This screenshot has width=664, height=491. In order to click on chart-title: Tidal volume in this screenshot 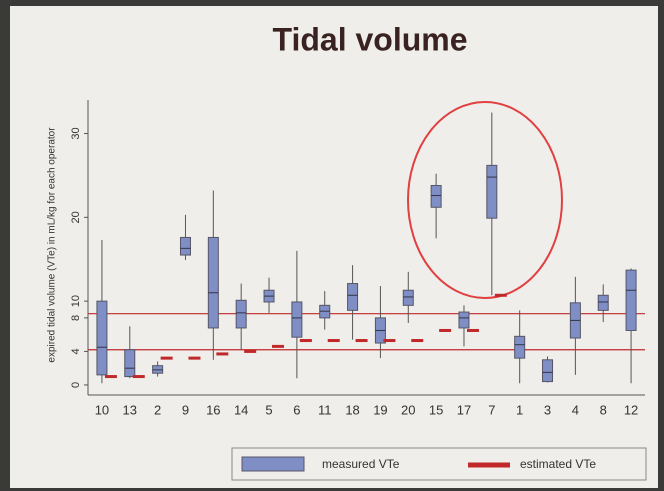, I will do `click(369, 39)`.